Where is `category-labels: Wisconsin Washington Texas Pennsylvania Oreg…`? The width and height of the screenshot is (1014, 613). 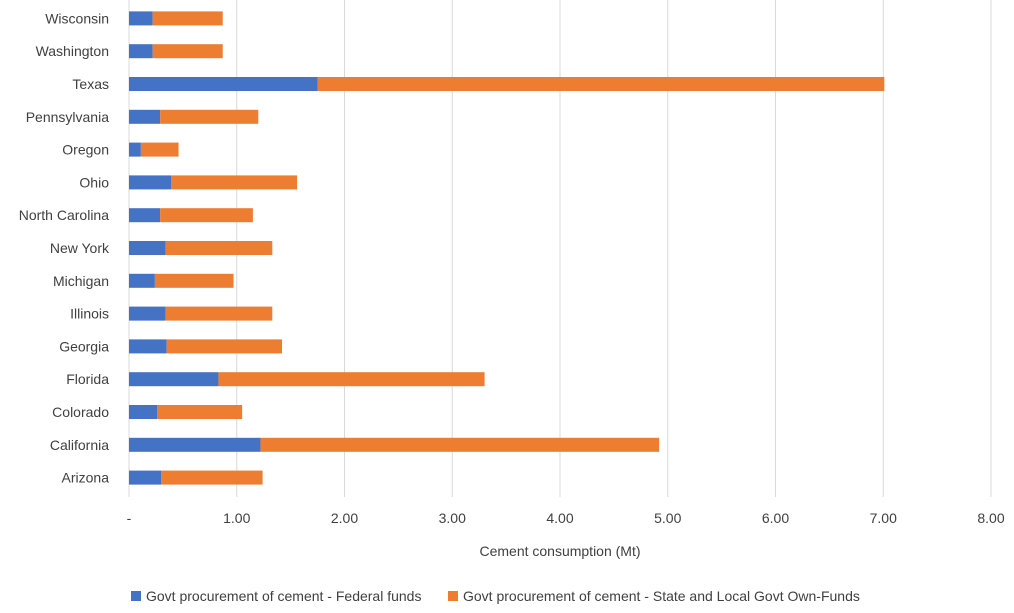
category-labels: Wisconsin Washington Texas Pennsylvania Oreg… is located at coordinates (64, 247).